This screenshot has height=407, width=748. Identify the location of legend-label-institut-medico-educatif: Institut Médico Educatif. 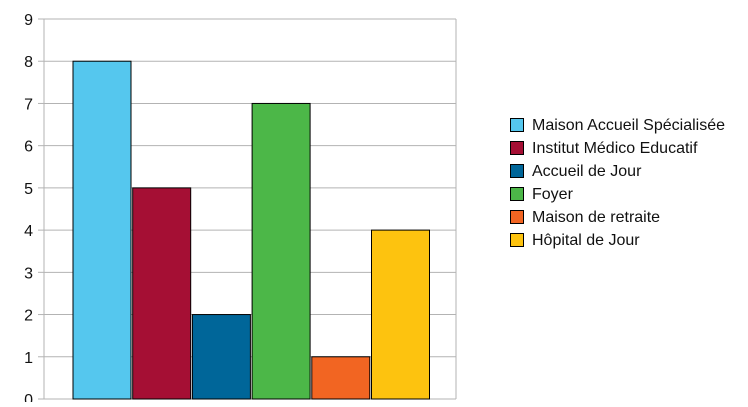
(615, 148).